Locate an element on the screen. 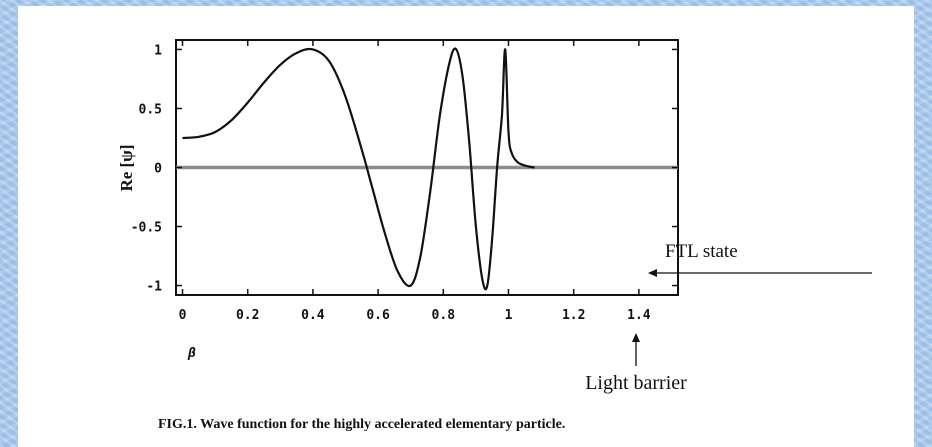  y-tick-label: 0 is located at coordinates (158, 169).